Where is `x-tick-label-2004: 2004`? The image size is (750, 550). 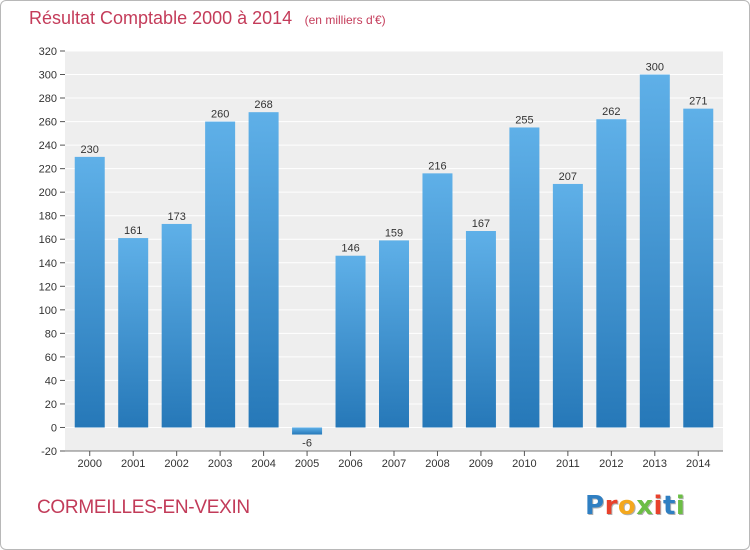
x-tick-label-2004: 2004 is located at coordinates (263, 464).